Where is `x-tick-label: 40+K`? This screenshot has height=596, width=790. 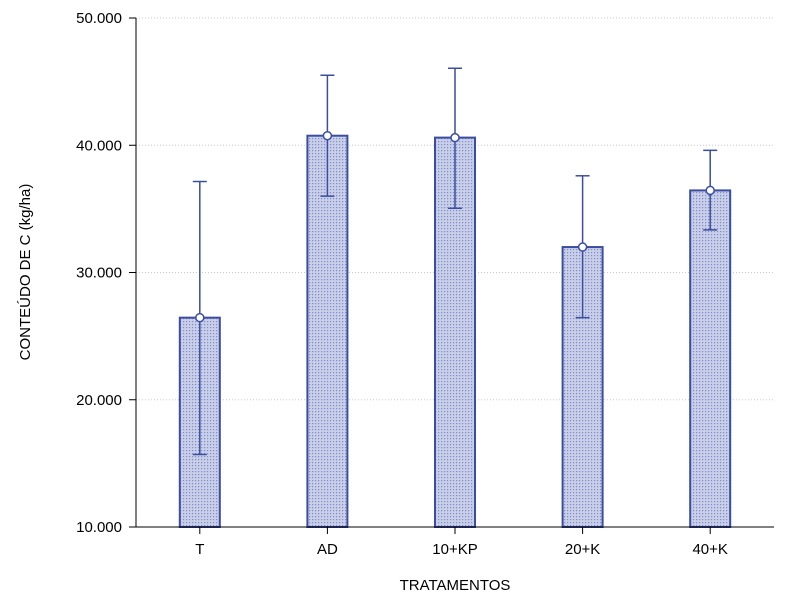
x-tick-label: 40+K is located at coordinates (709, 549).